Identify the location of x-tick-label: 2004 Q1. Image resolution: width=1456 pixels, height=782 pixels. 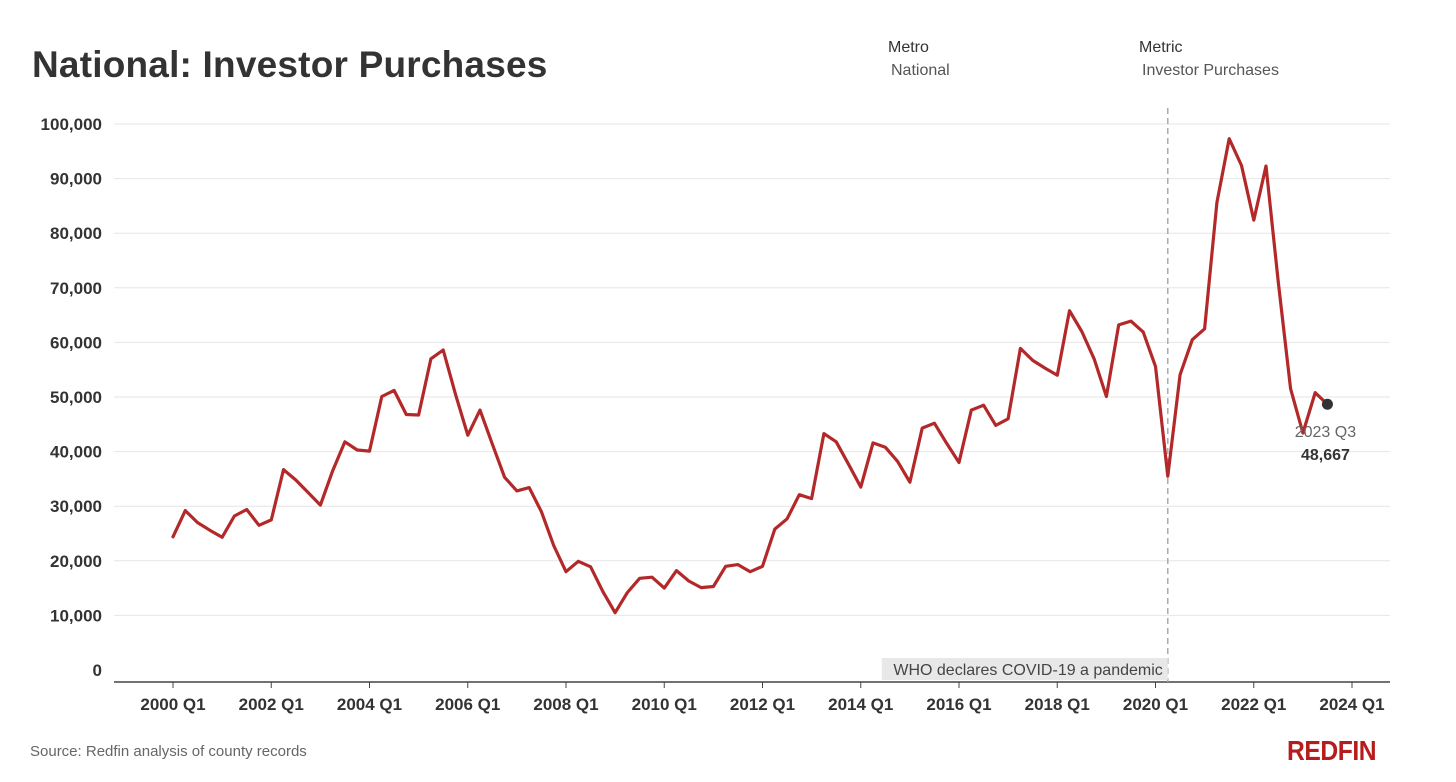
(369, 704).